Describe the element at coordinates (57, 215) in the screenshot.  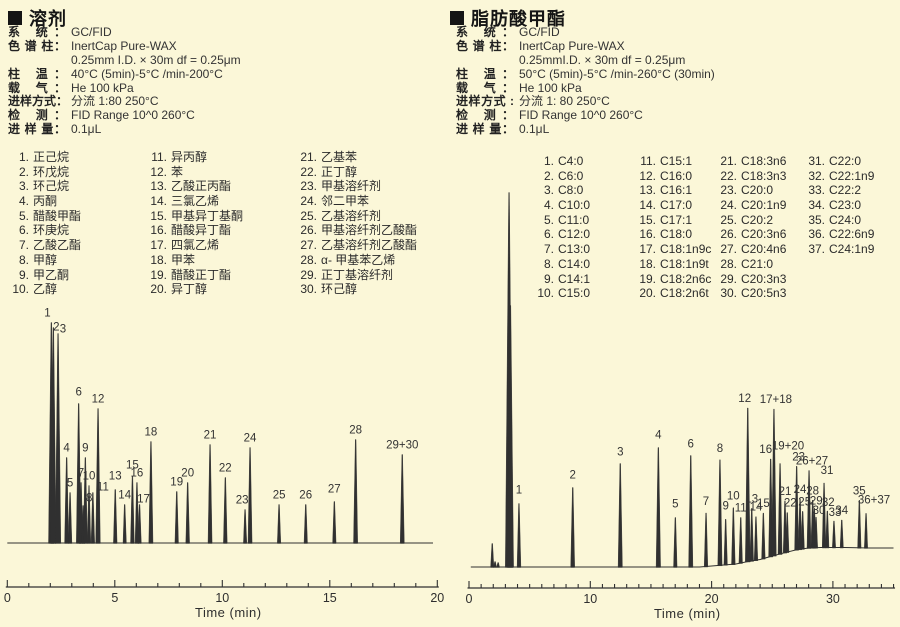
I see `list-item-name: 醋酸甲酯` at that location.